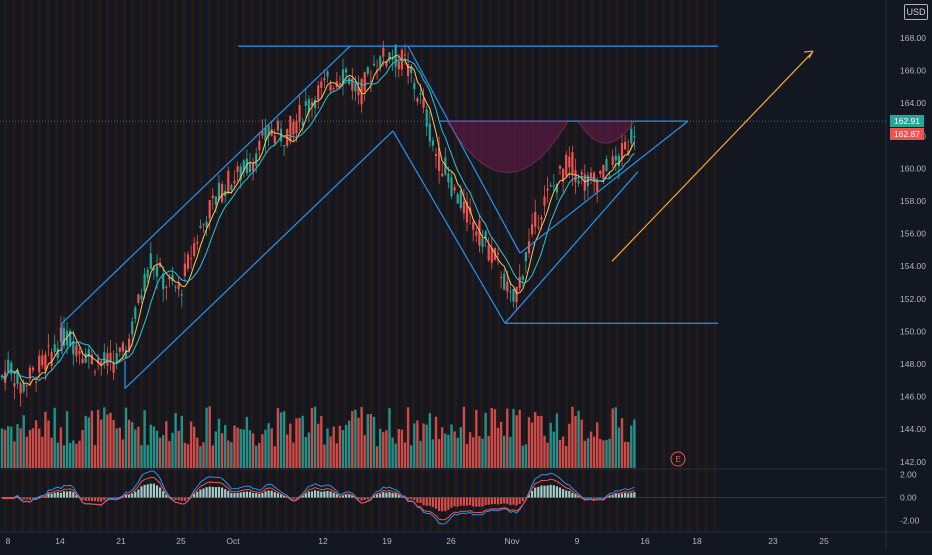 The width and height of the screenshot is (932, 555). Describe the element at coordinates (451, 541) in the screenshot. I see `x-tick-label: 26` at that location.